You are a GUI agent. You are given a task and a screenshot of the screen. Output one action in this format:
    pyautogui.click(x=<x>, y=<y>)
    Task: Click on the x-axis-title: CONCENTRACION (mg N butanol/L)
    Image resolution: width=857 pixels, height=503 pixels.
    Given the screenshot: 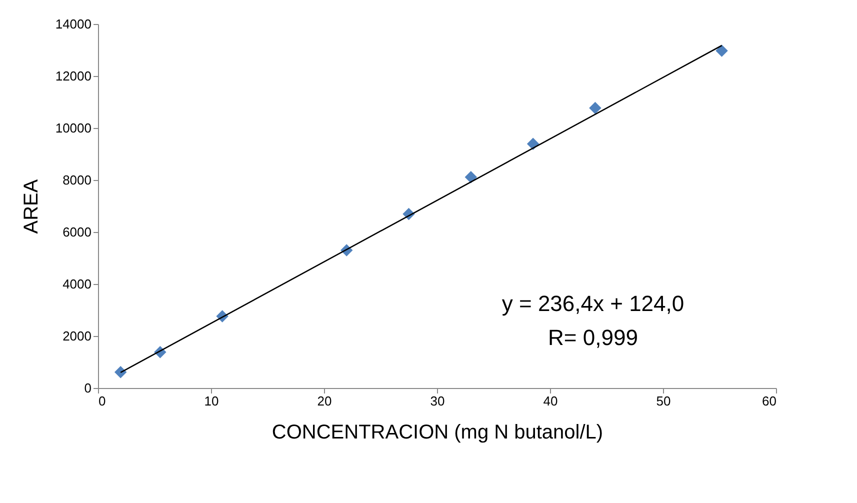 What is the action you would take?
    pyautogui.click(x=438, y=433)
    